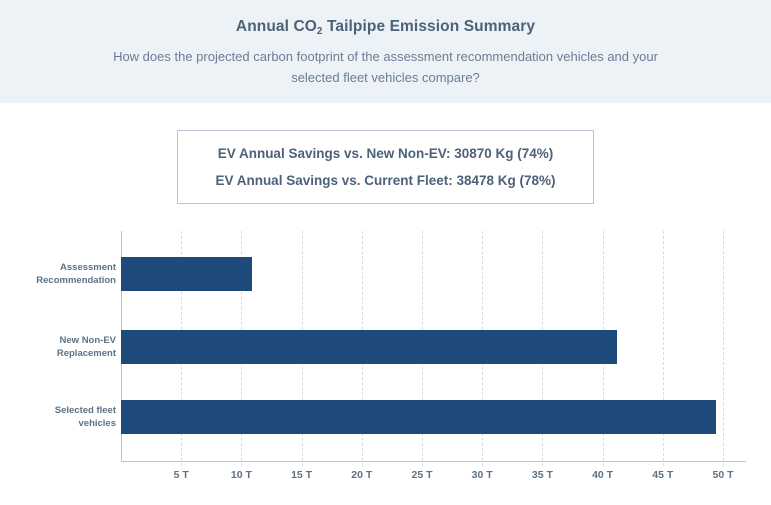 Image resolution: width=771 pixels, height=505 pixels. I want to click on gridline-50T, so click(723, 348).